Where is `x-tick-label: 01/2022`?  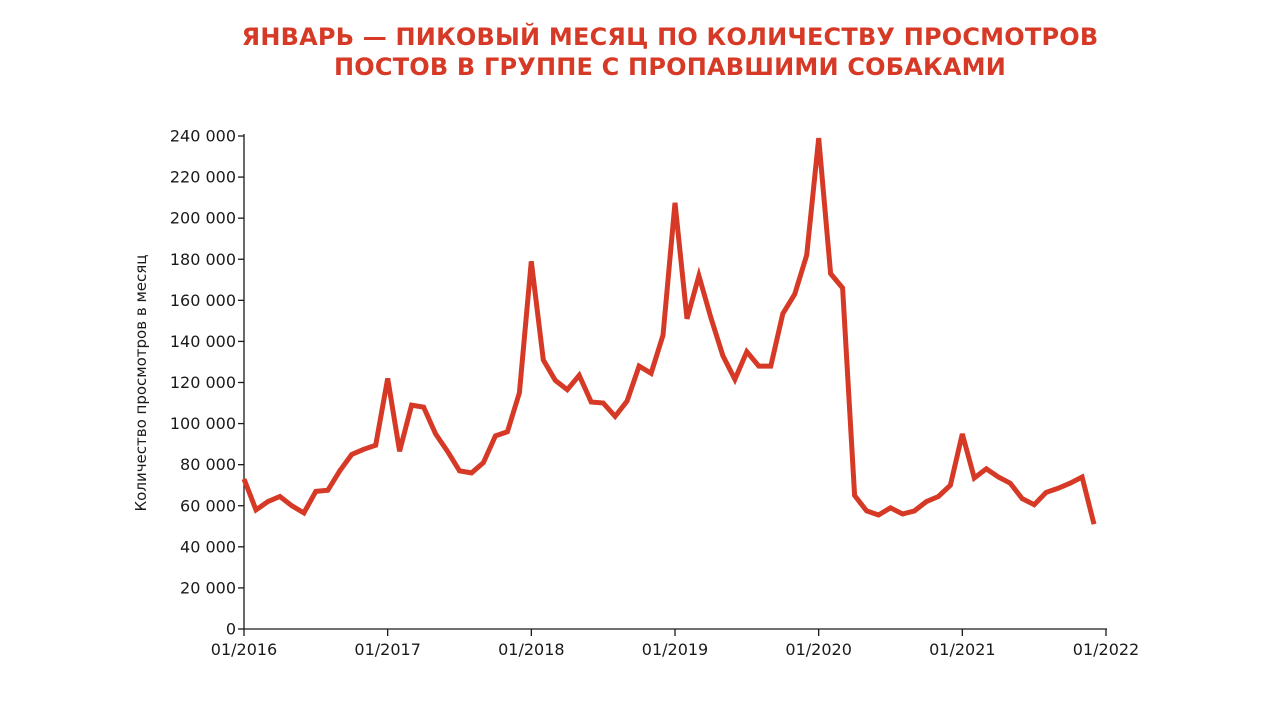 x-tick-label: 01/2022 is located at coordinates (1106, 649).